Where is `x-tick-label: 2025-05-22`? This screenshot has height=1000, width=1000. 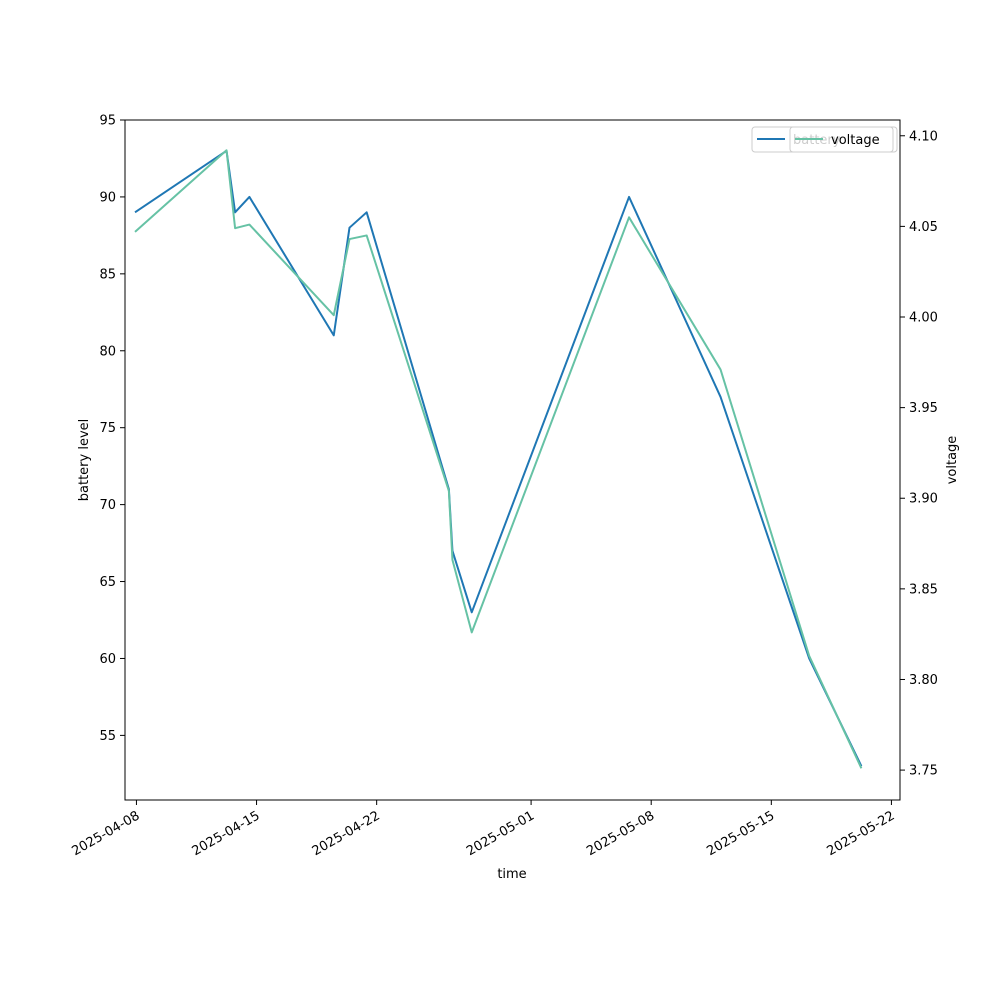
x-tick-label: 2025-05-22 is located at coordinates (860, 833).